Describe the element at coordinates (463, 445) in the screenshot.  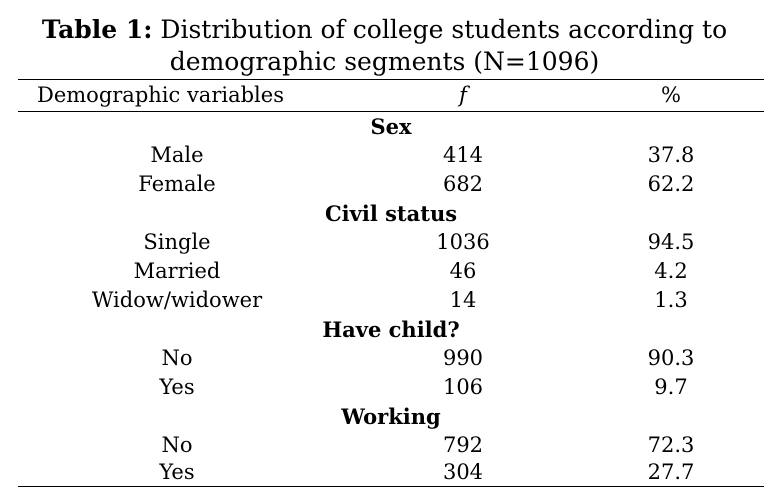
I see `row-frequency: 792` at that location.